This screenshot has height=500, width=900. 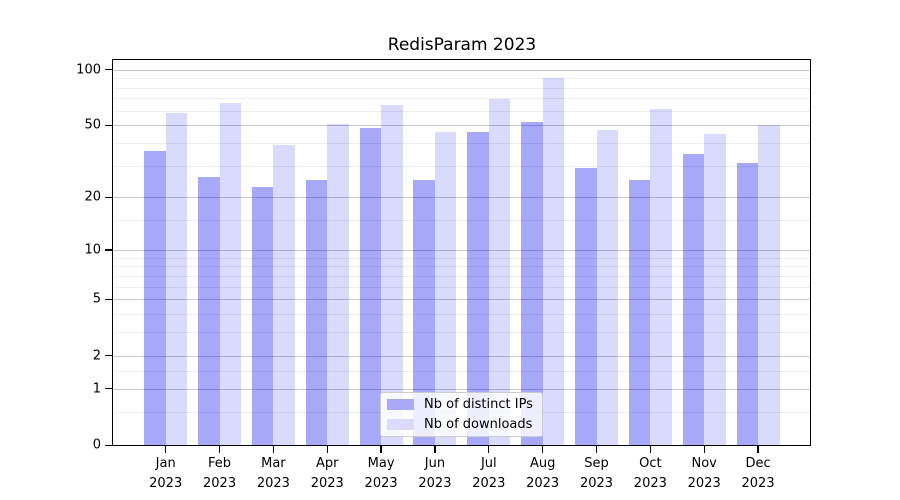 I want to click on bar-downloads-apr, so click(x=338, y=284).